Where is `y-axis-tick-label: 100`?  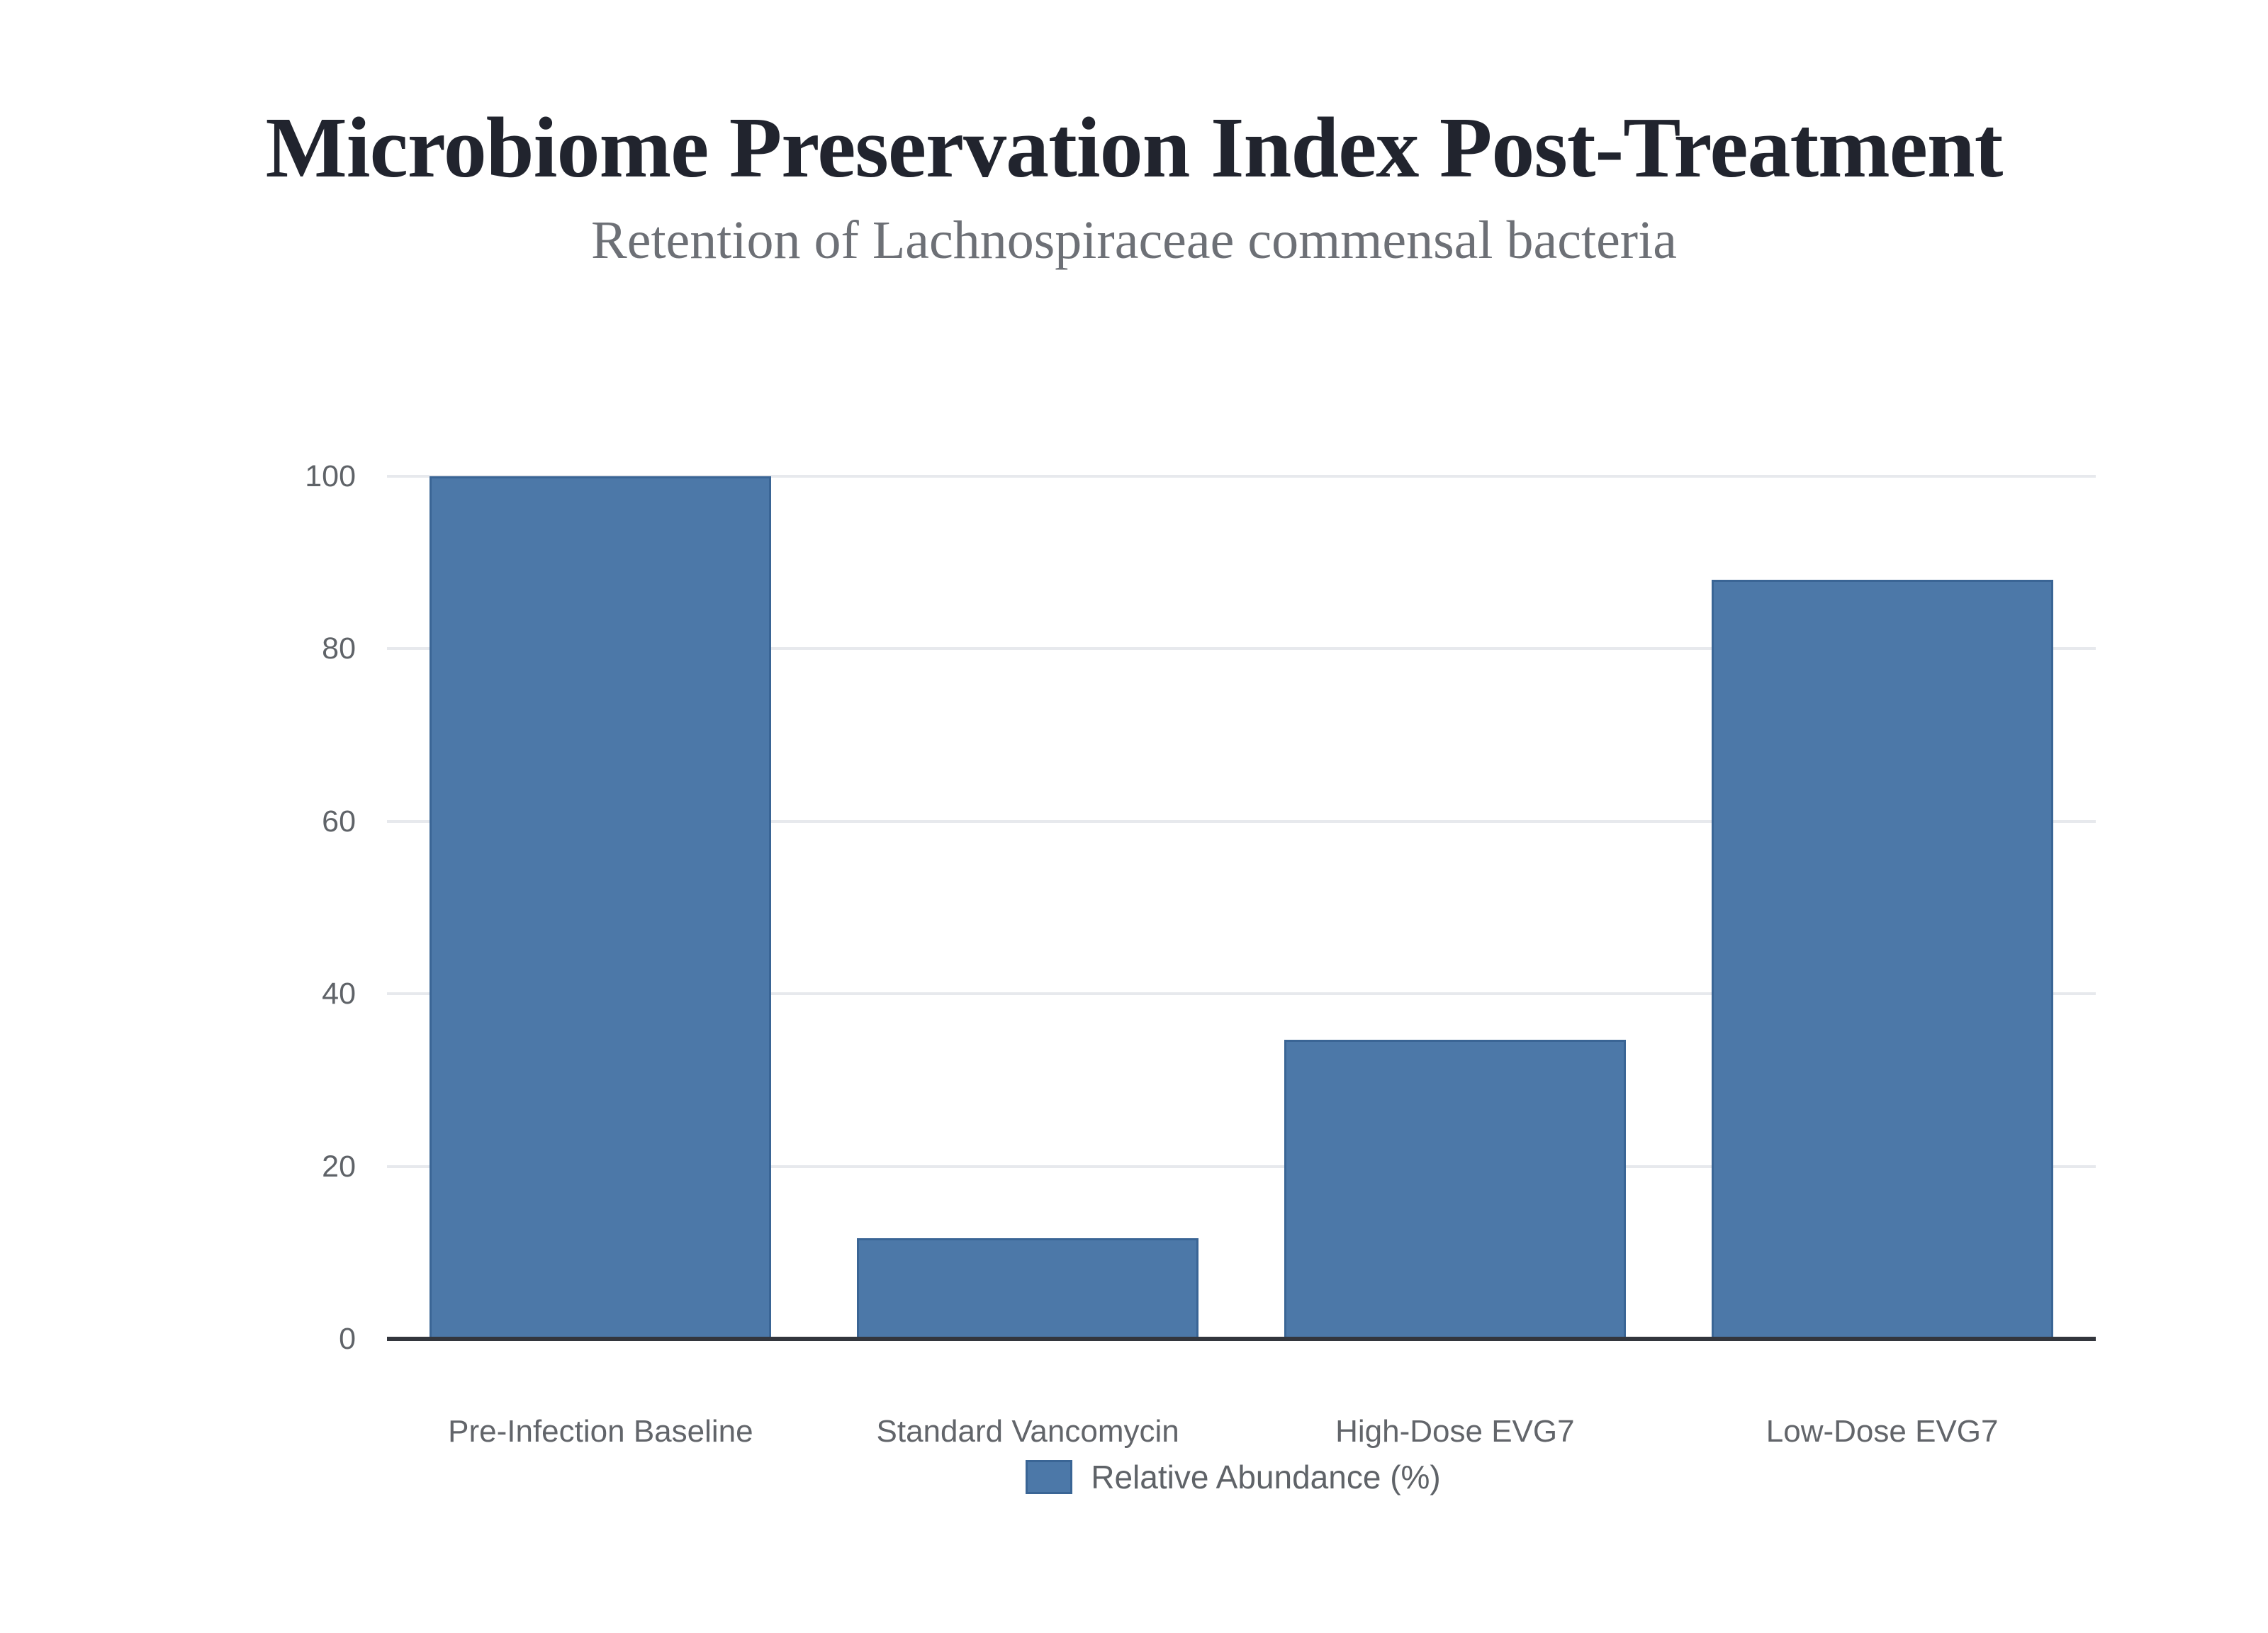
y-axis-tick-label: 100 is located at coordinates (330, 476).